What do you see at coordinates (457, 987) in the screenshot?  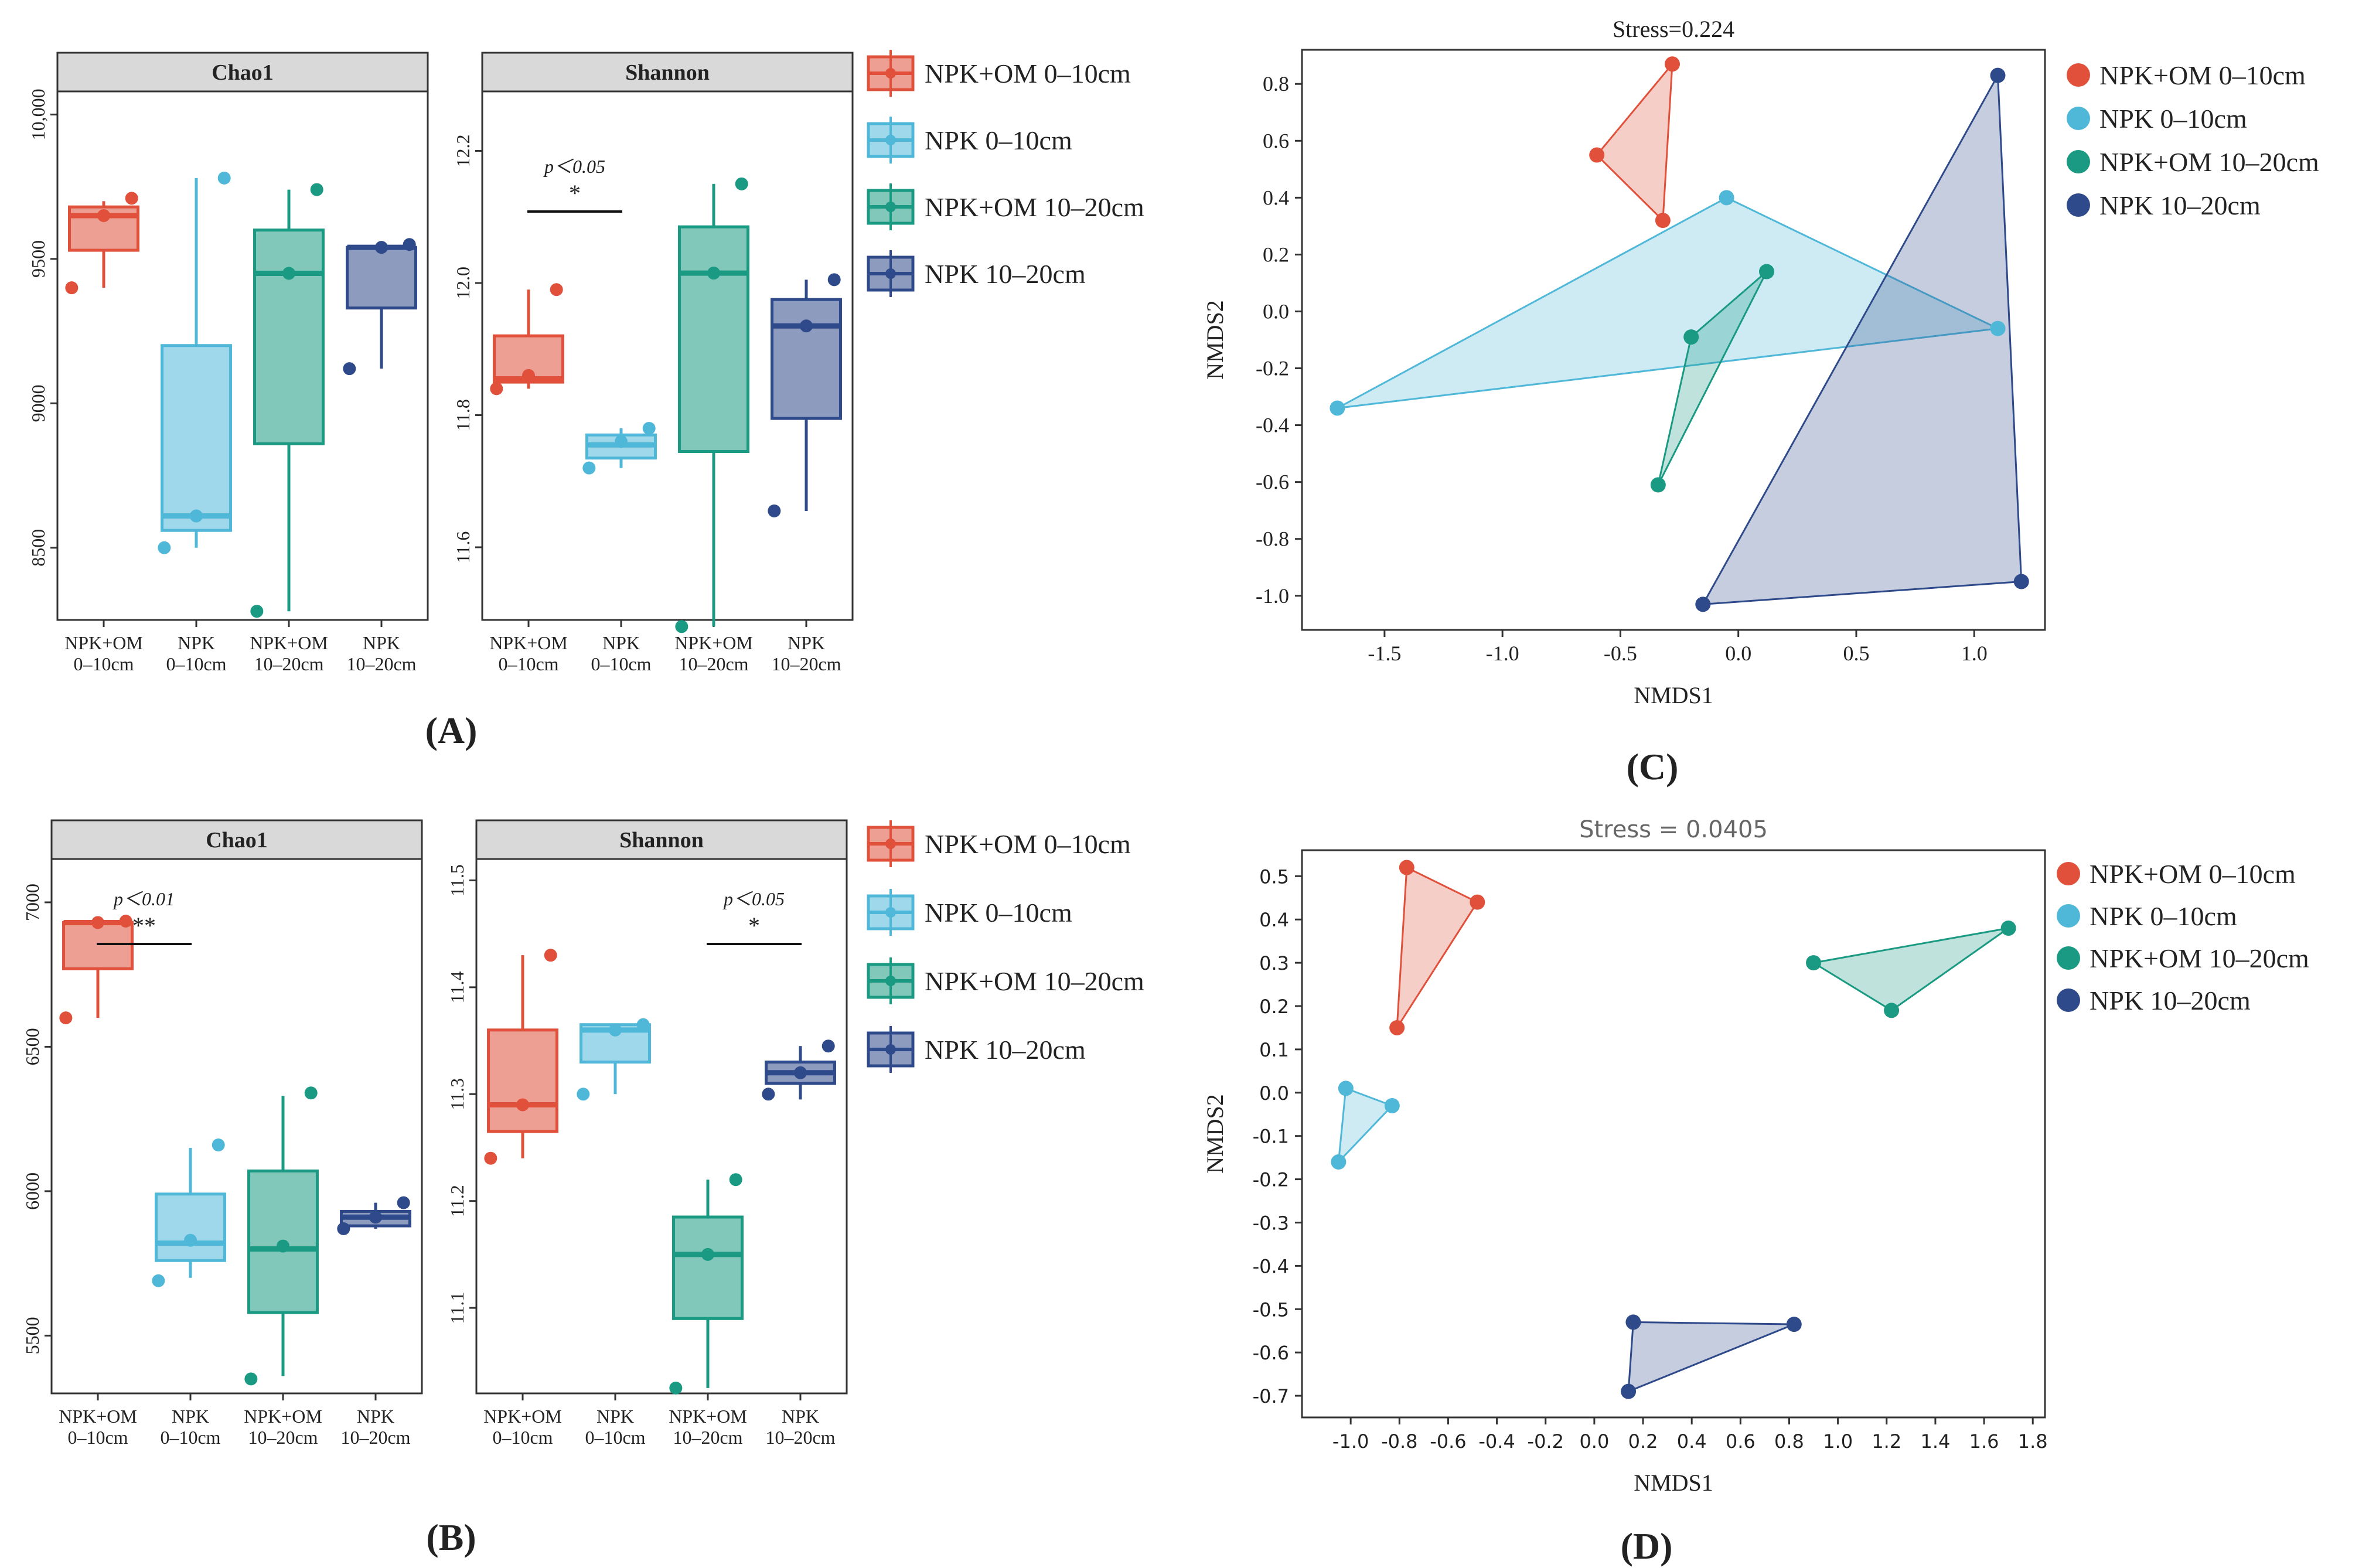 I see `y-tick-label: 11.4` at bounding box center [457, 987].